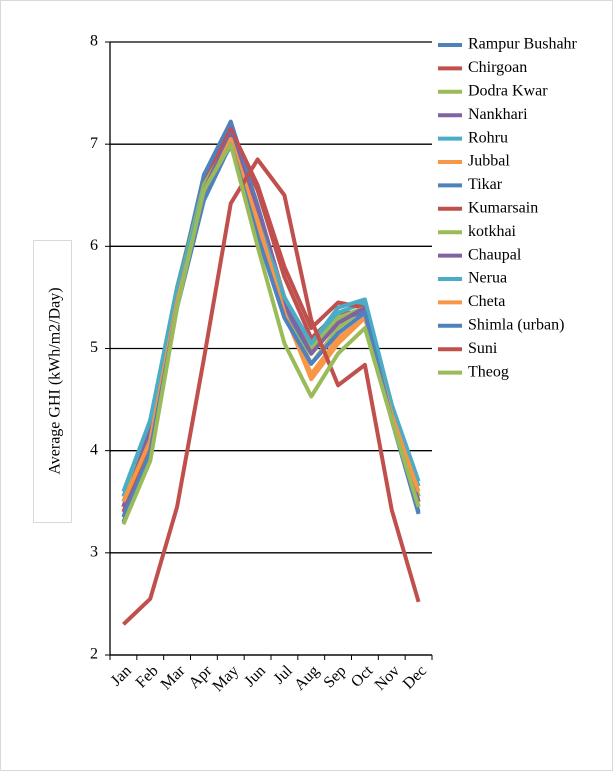  I want to click on y-tick-label: 3, so click(94, 552).